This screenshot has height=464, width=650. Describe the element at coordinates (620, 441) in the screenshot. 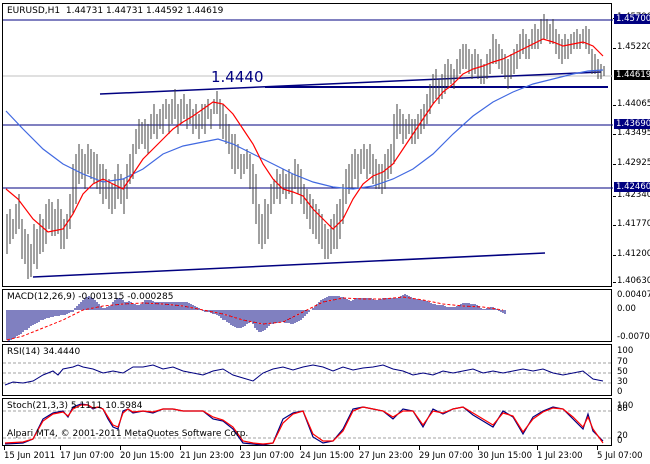

I see `stoch-axis-label: 0` at that location.